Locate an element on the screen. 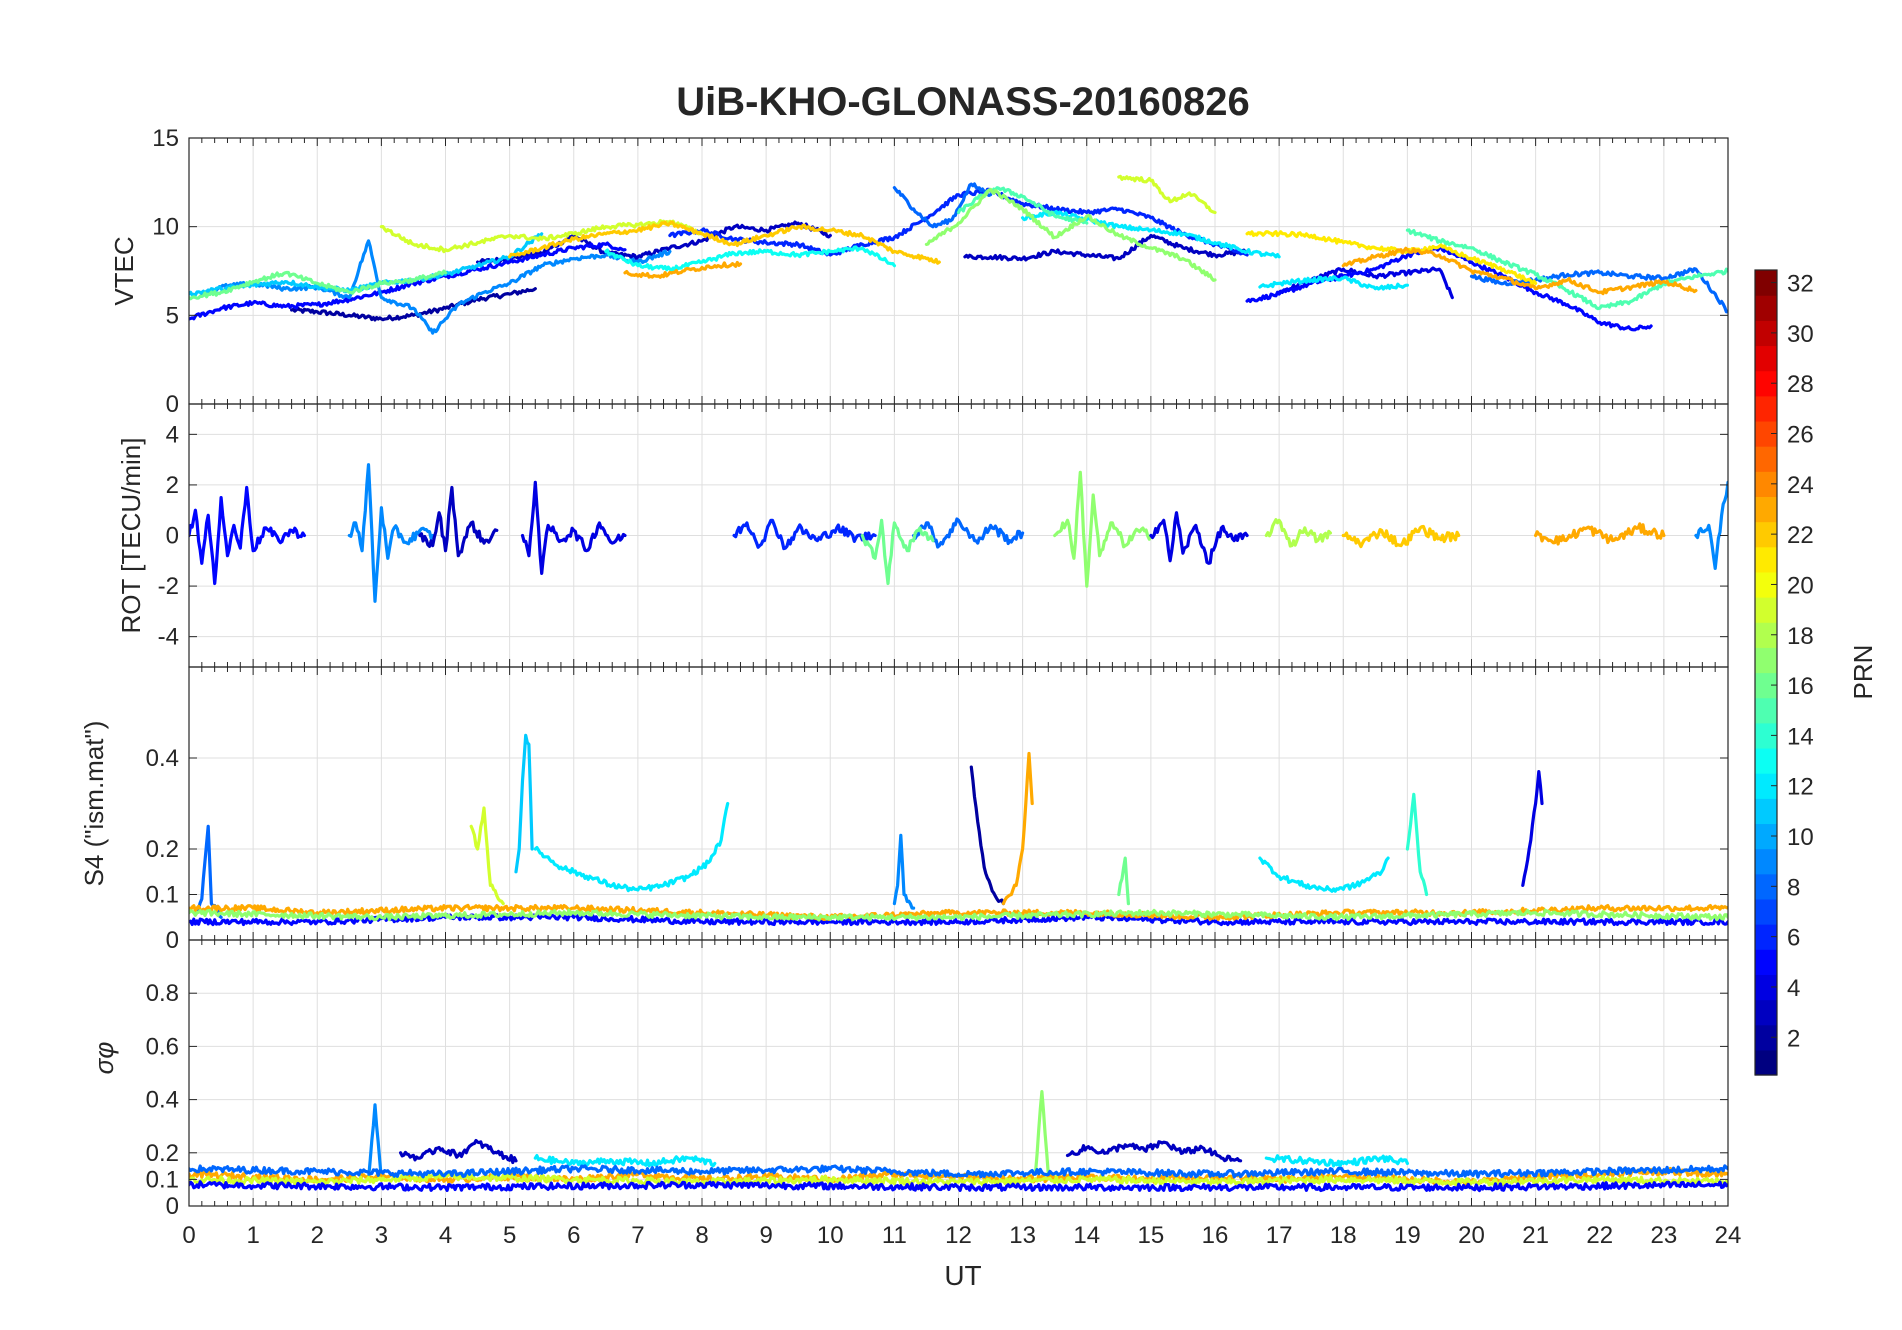 Image resolution: width=1902 pixels, height=1330 pixels. colorbar-tick-label: 24 is located at coordinates (1800, 485).